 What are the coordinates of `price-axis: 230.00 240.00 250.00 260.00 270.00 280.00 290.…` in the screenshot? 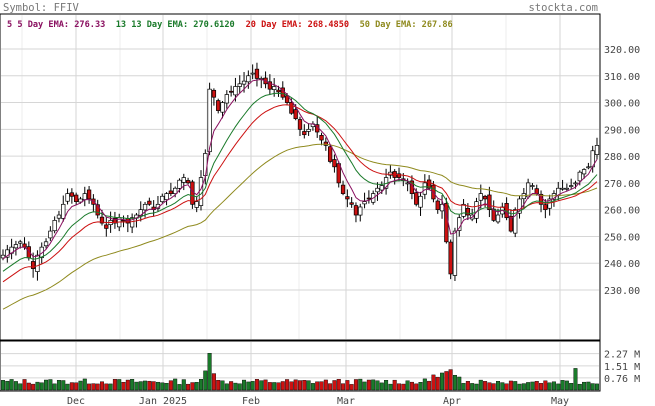 It's located at (622, 171).